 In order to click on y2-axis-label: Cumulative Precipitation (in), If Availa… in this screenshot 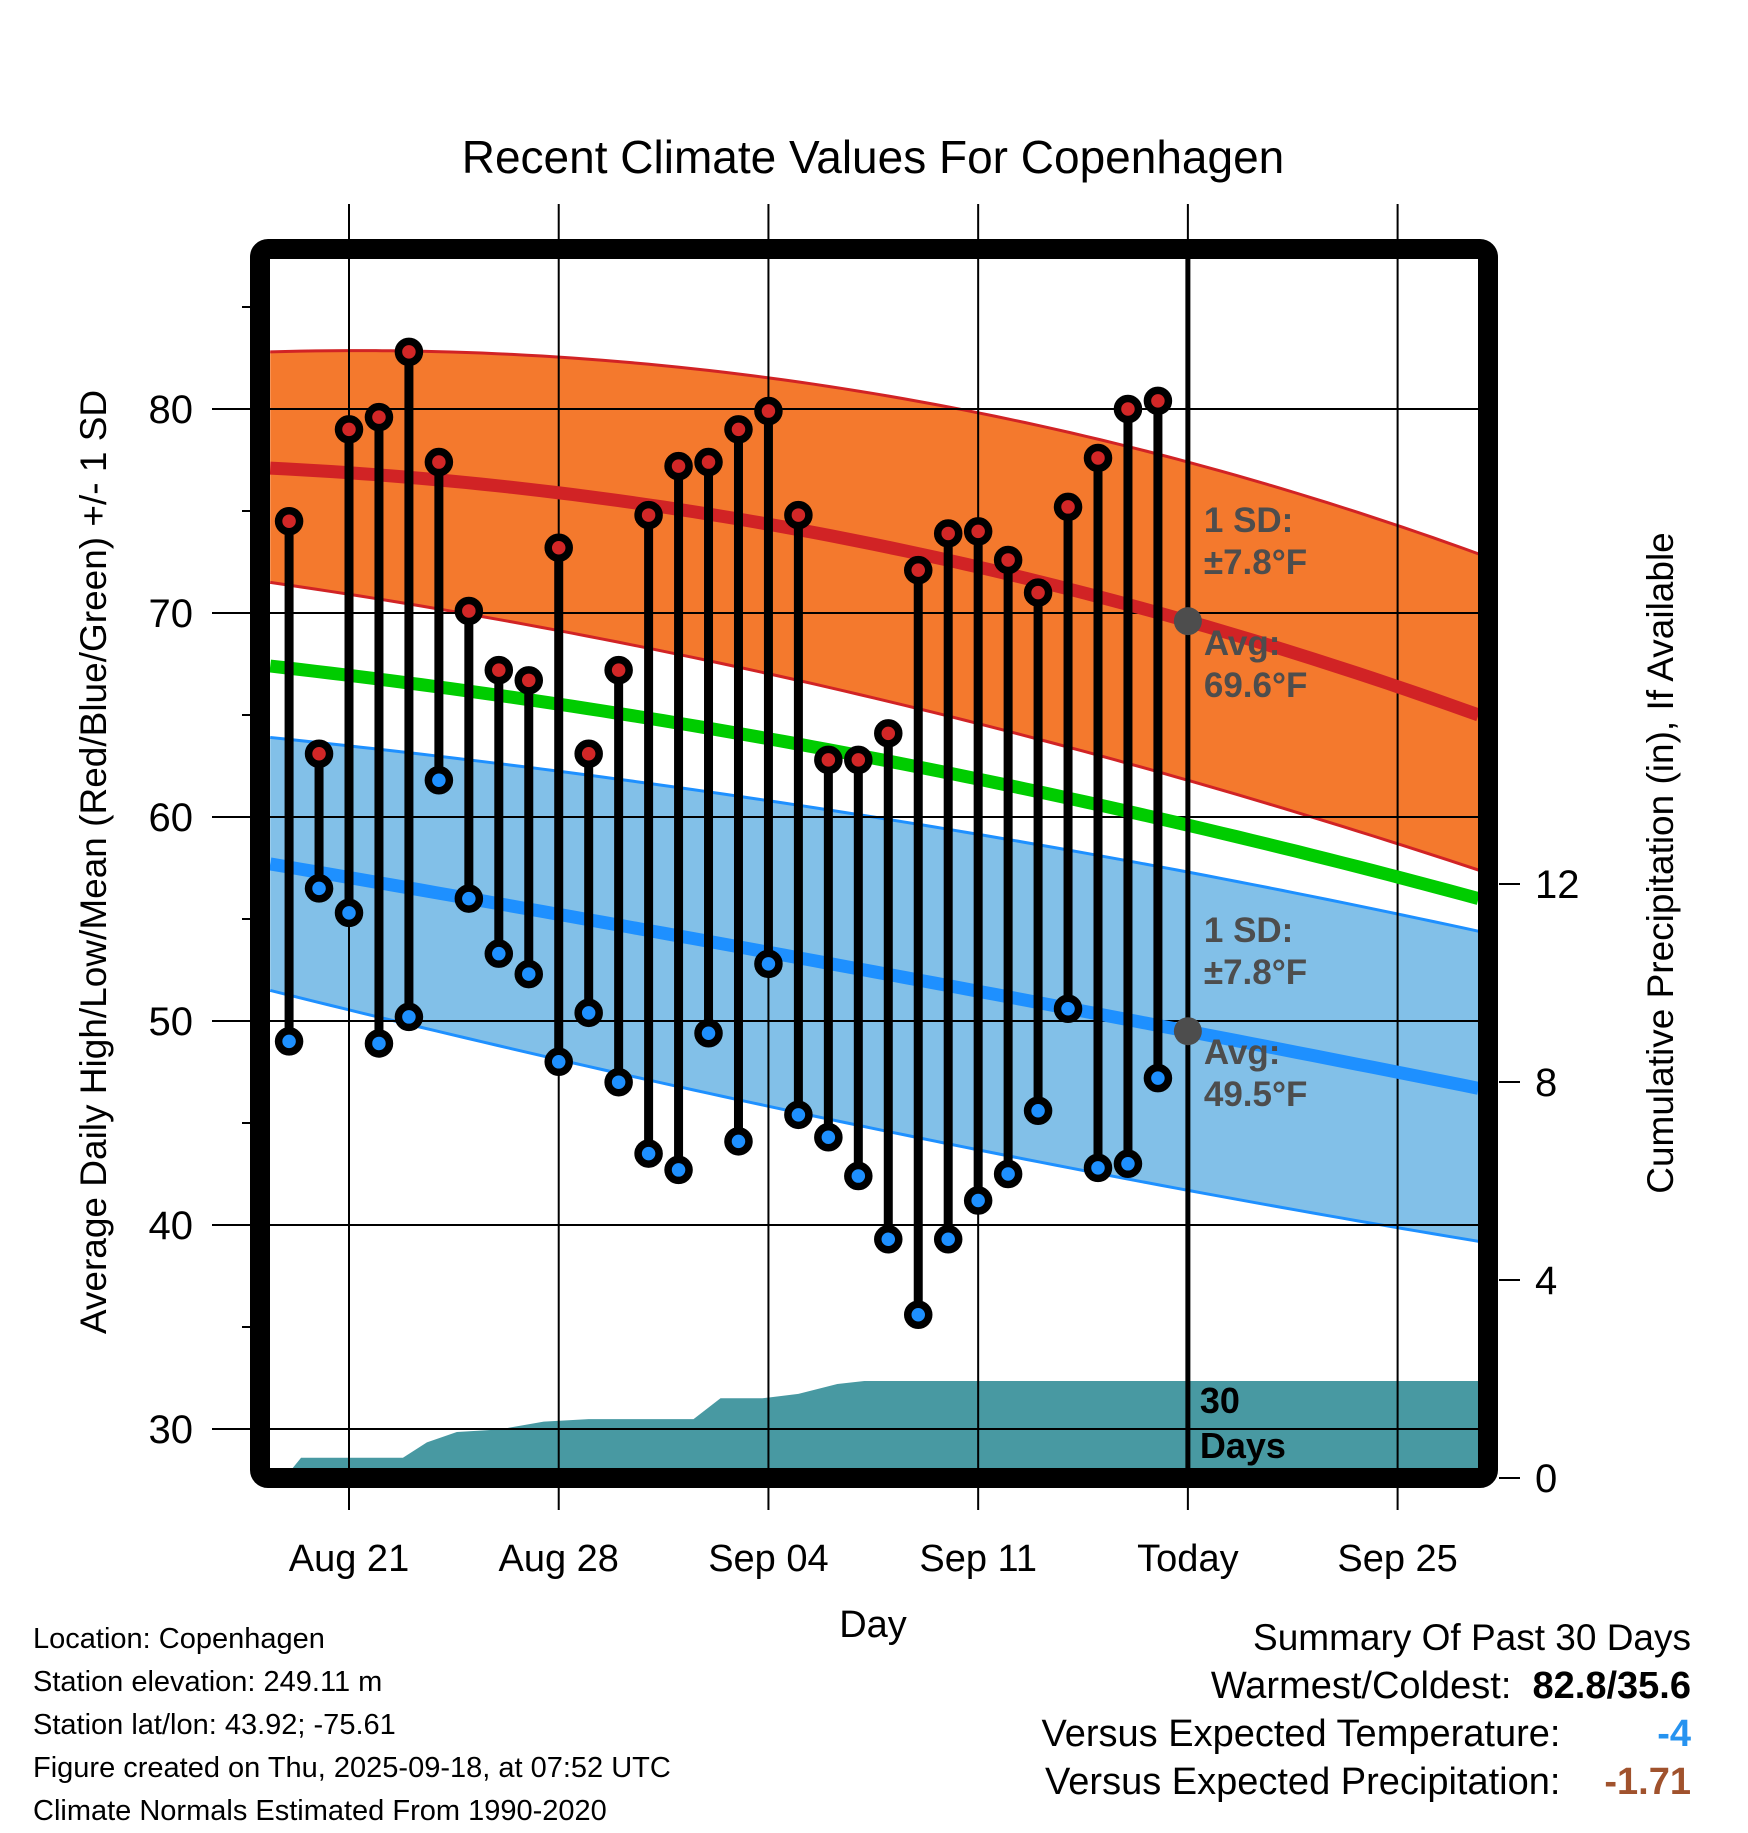, I will do `click(1660, 863)`.